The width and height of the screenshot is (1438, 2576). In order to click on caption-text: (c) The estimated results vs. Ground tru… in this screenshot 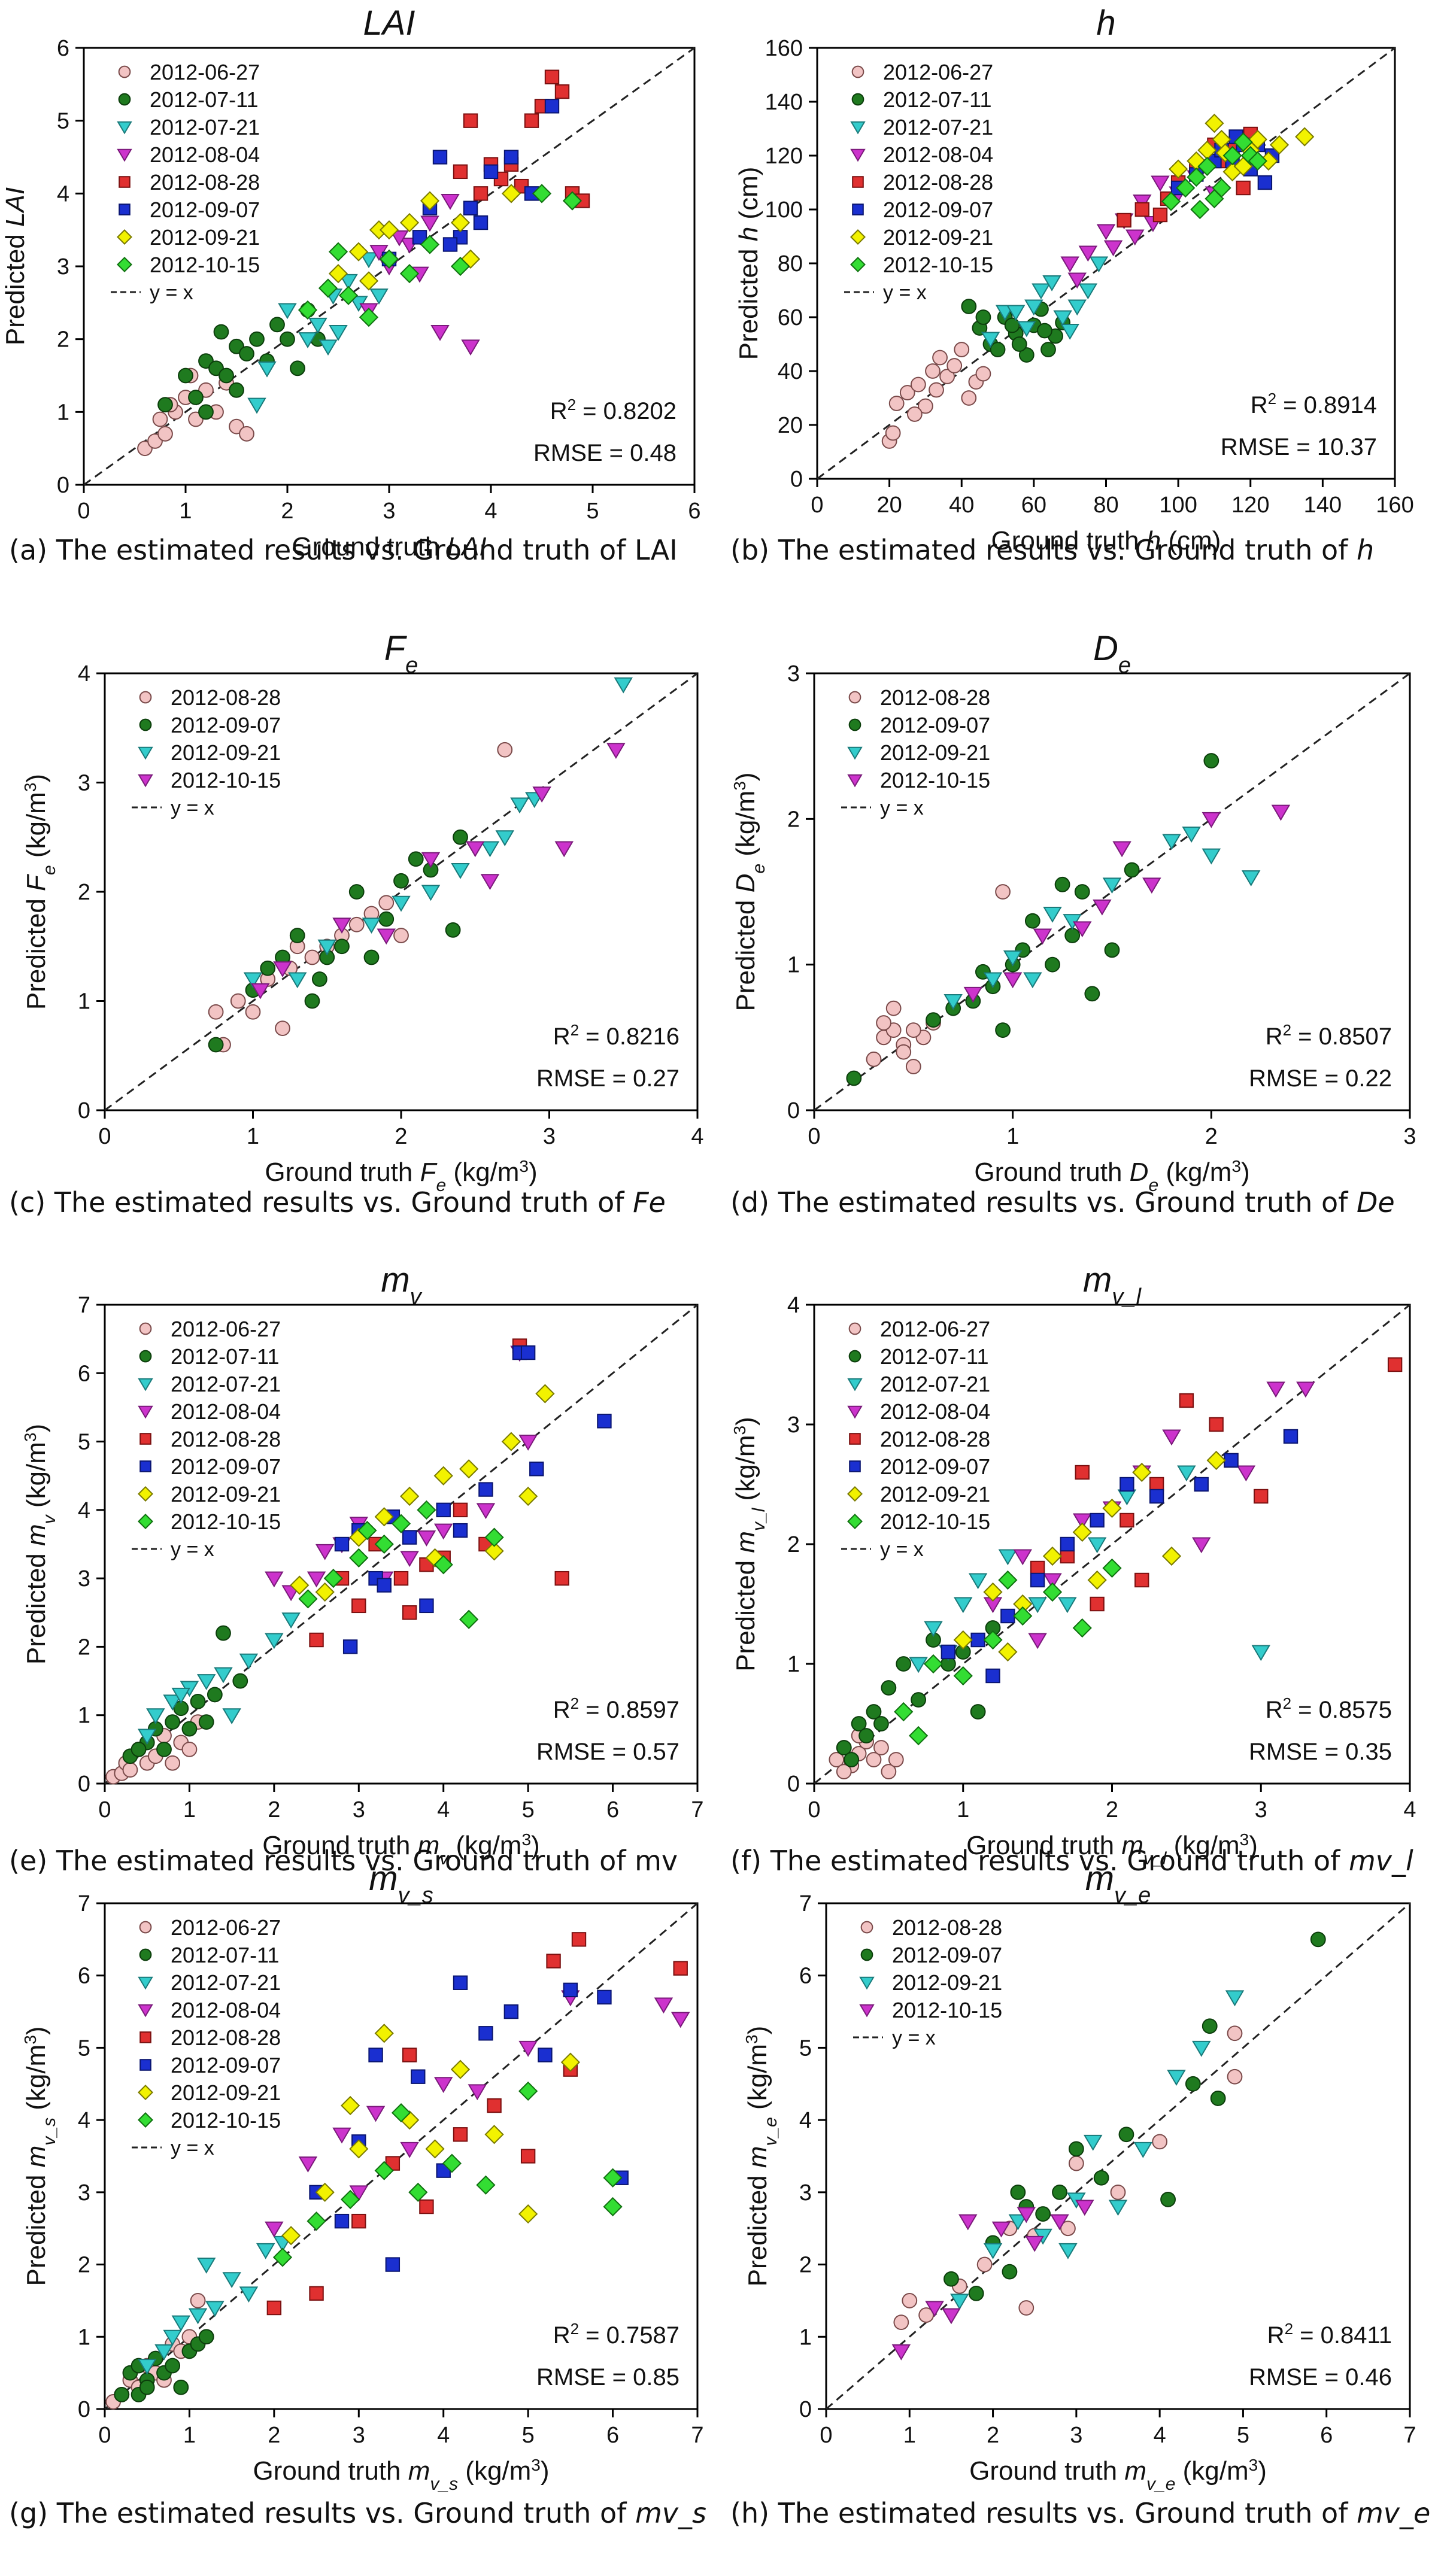, I will do `click(321, 1202)`.